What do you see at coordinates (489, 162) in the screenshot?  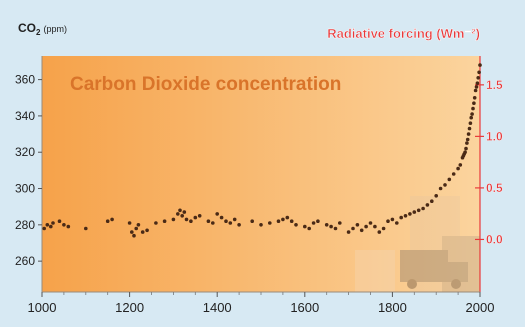 I see `y2-axis-ticks: 0.0 0.5 1.0 1.5` at bounding box center [489, 162].